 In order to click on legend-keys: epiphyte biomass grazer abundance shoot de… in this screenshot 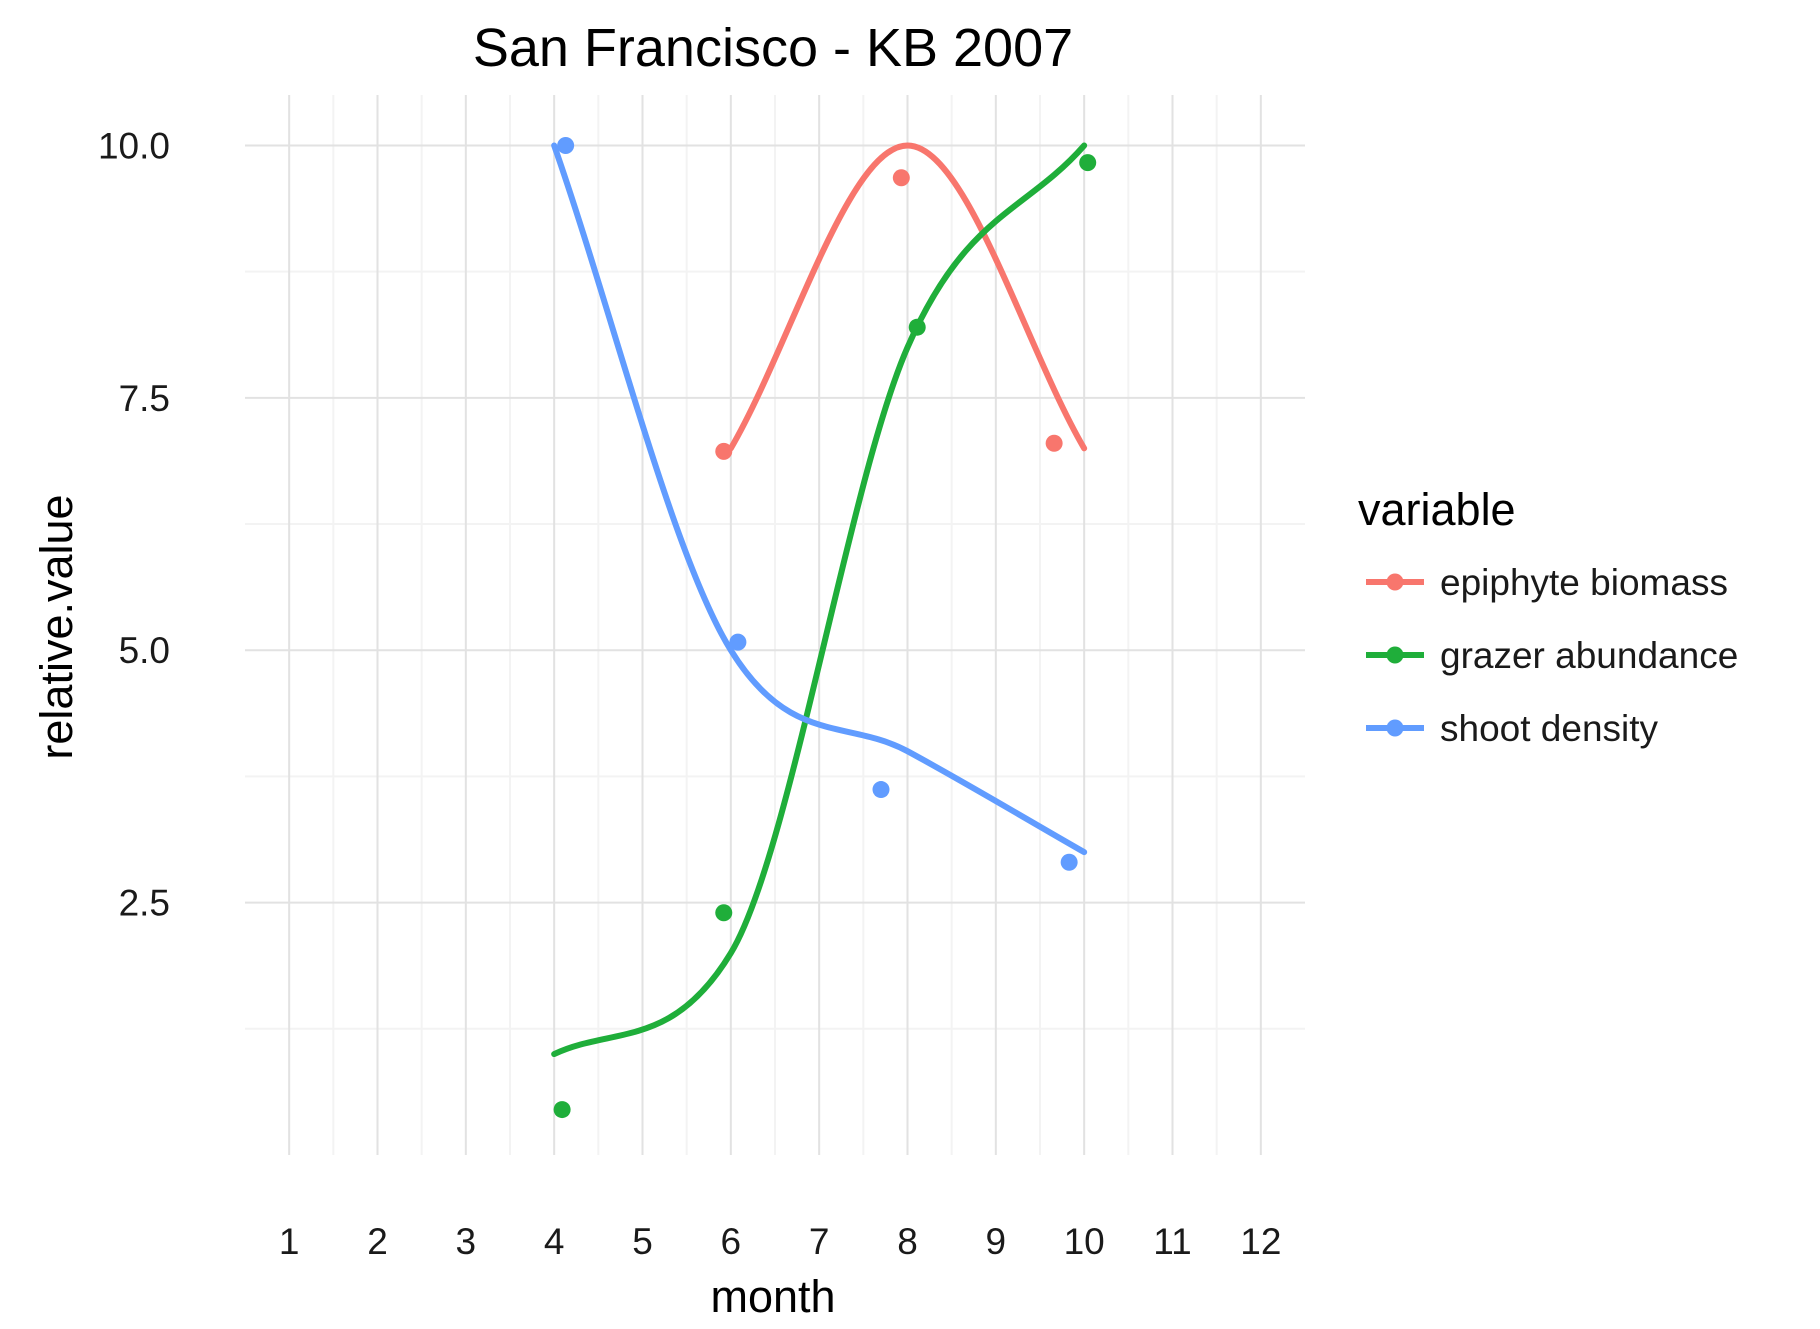, I will do `click(1552, 655)`.